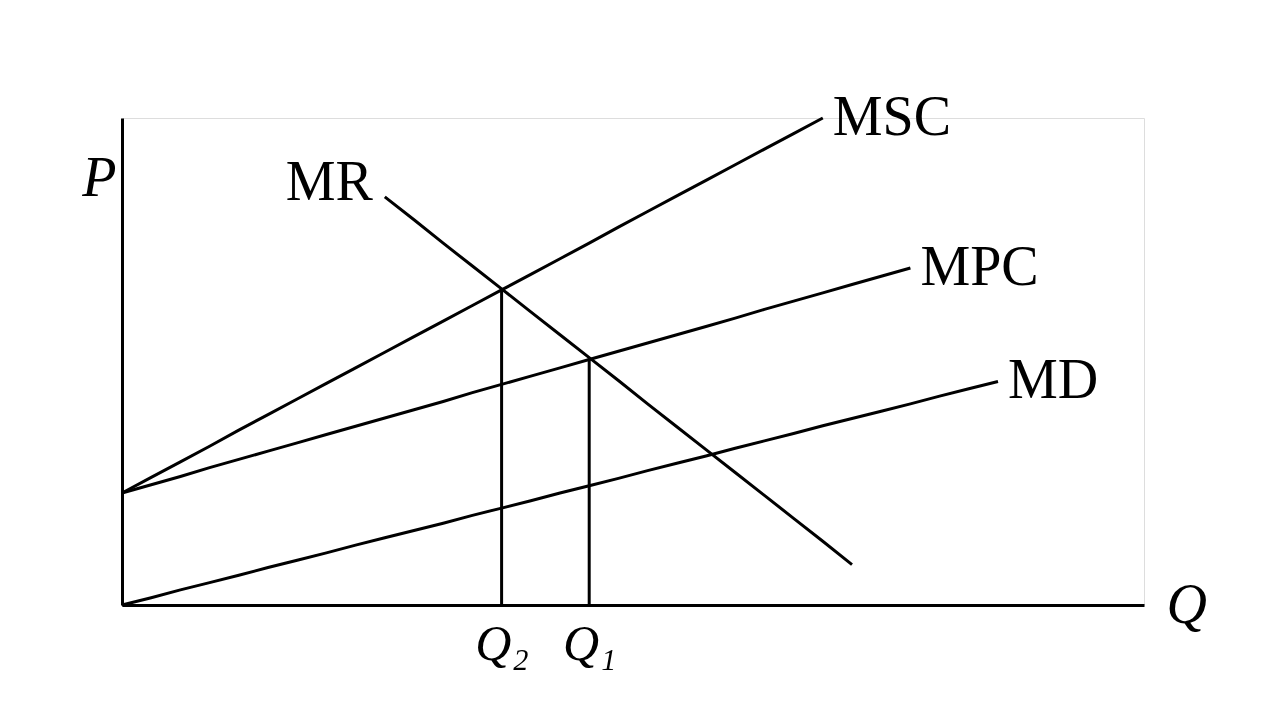  I want to click on y-axis-title: P, so click(99, 176).